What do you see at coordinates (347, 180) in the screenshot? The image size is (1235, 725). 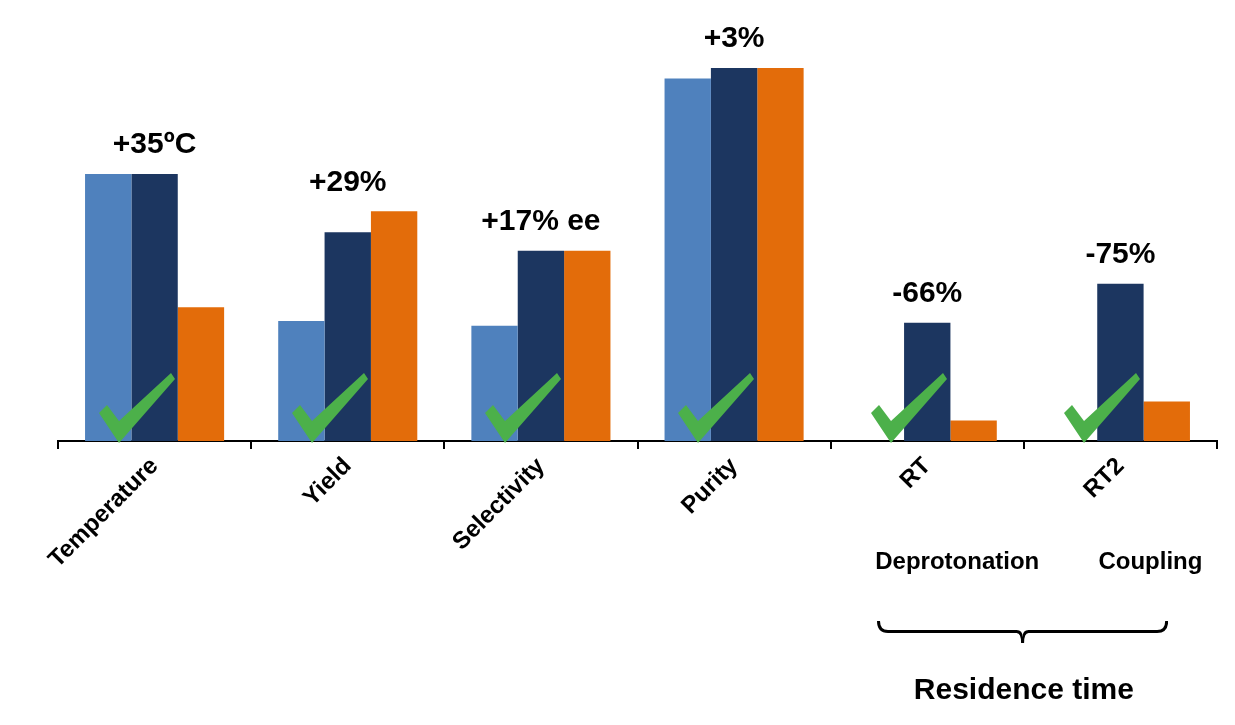 I see `annotation: +29%` at bounding box center [347, 180].